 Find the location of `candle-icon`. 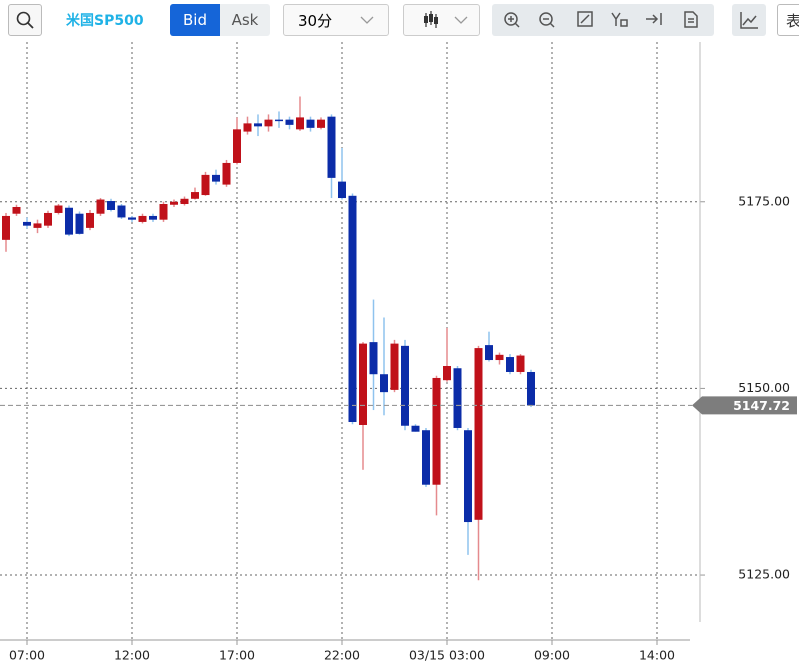

candle-icon is located at coordinates (446, 19).